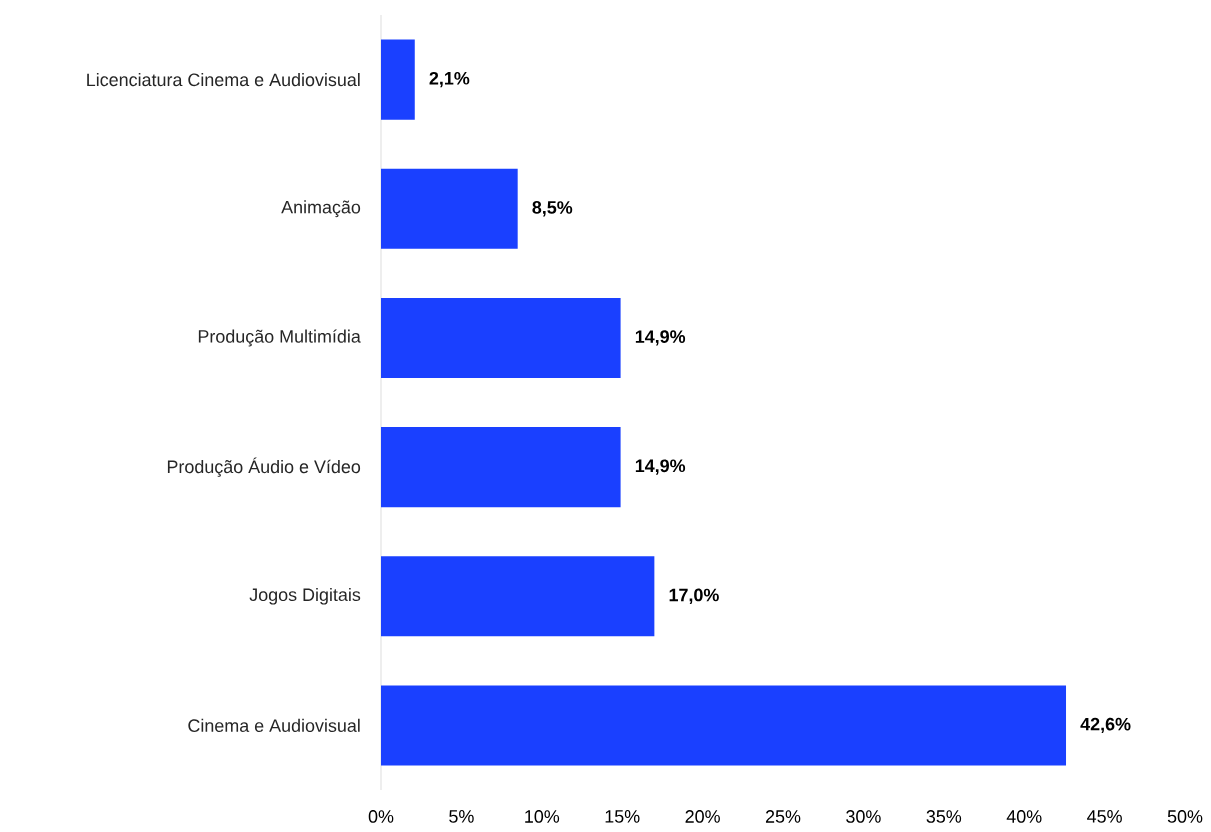  What do you see at coordinates (622, 816) in the screenshot?
I see `x-tick-label: 15%` at bounding box center [622, 816].